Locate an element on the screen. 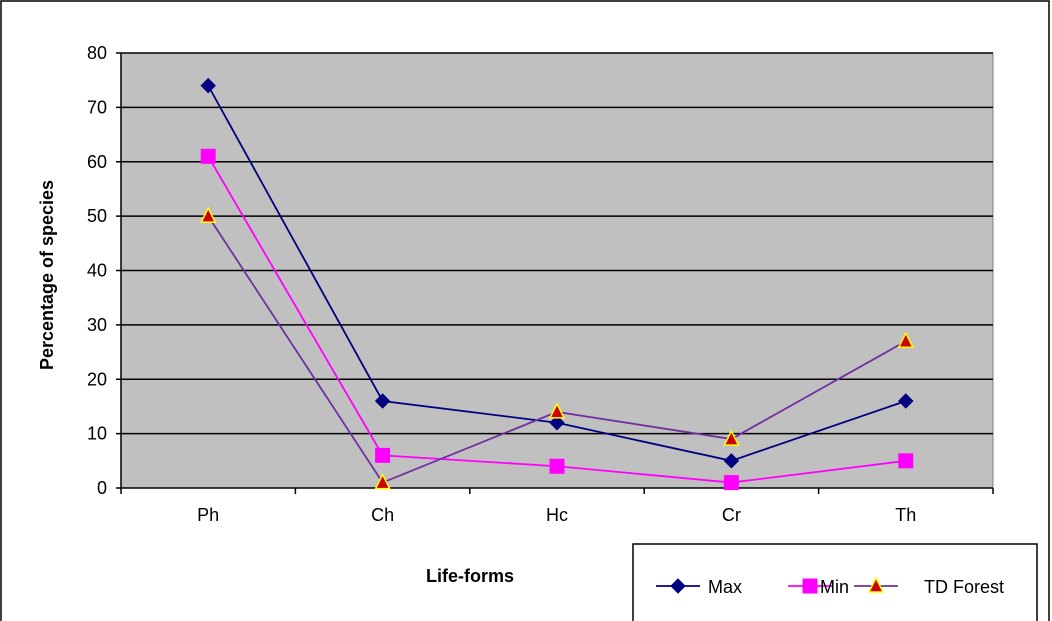 The image size is (1052, 621). x-tick-label: Th is located at coordinates (905, 515).